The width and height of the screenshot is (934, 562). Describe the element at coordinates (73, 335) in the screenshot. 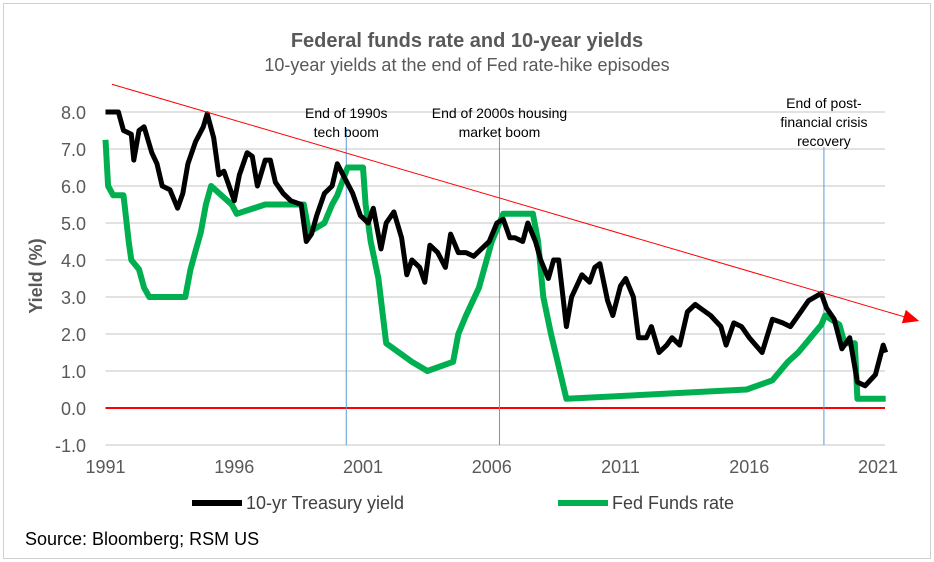

I see `y-tick-label: 2.0` at that location.